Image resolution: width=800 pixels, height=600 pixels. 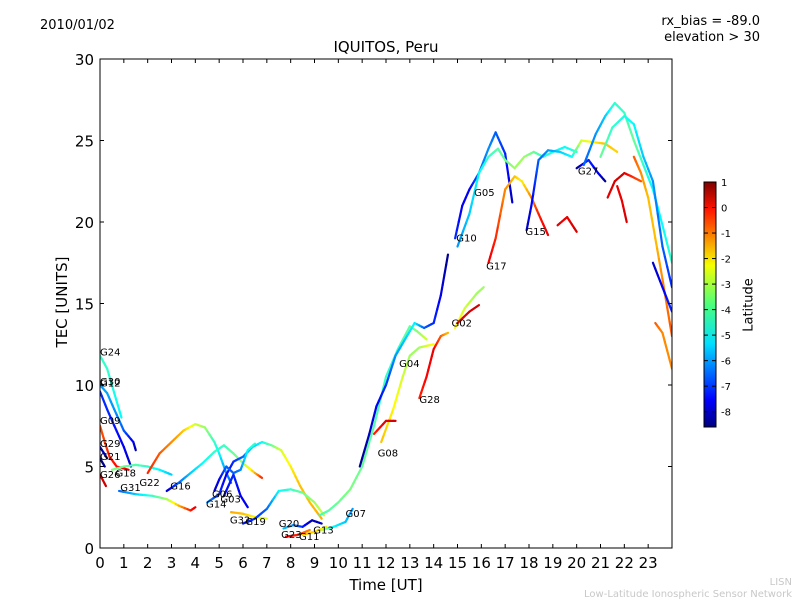 I want to click on series-g26b, so click(x=624, y=185).